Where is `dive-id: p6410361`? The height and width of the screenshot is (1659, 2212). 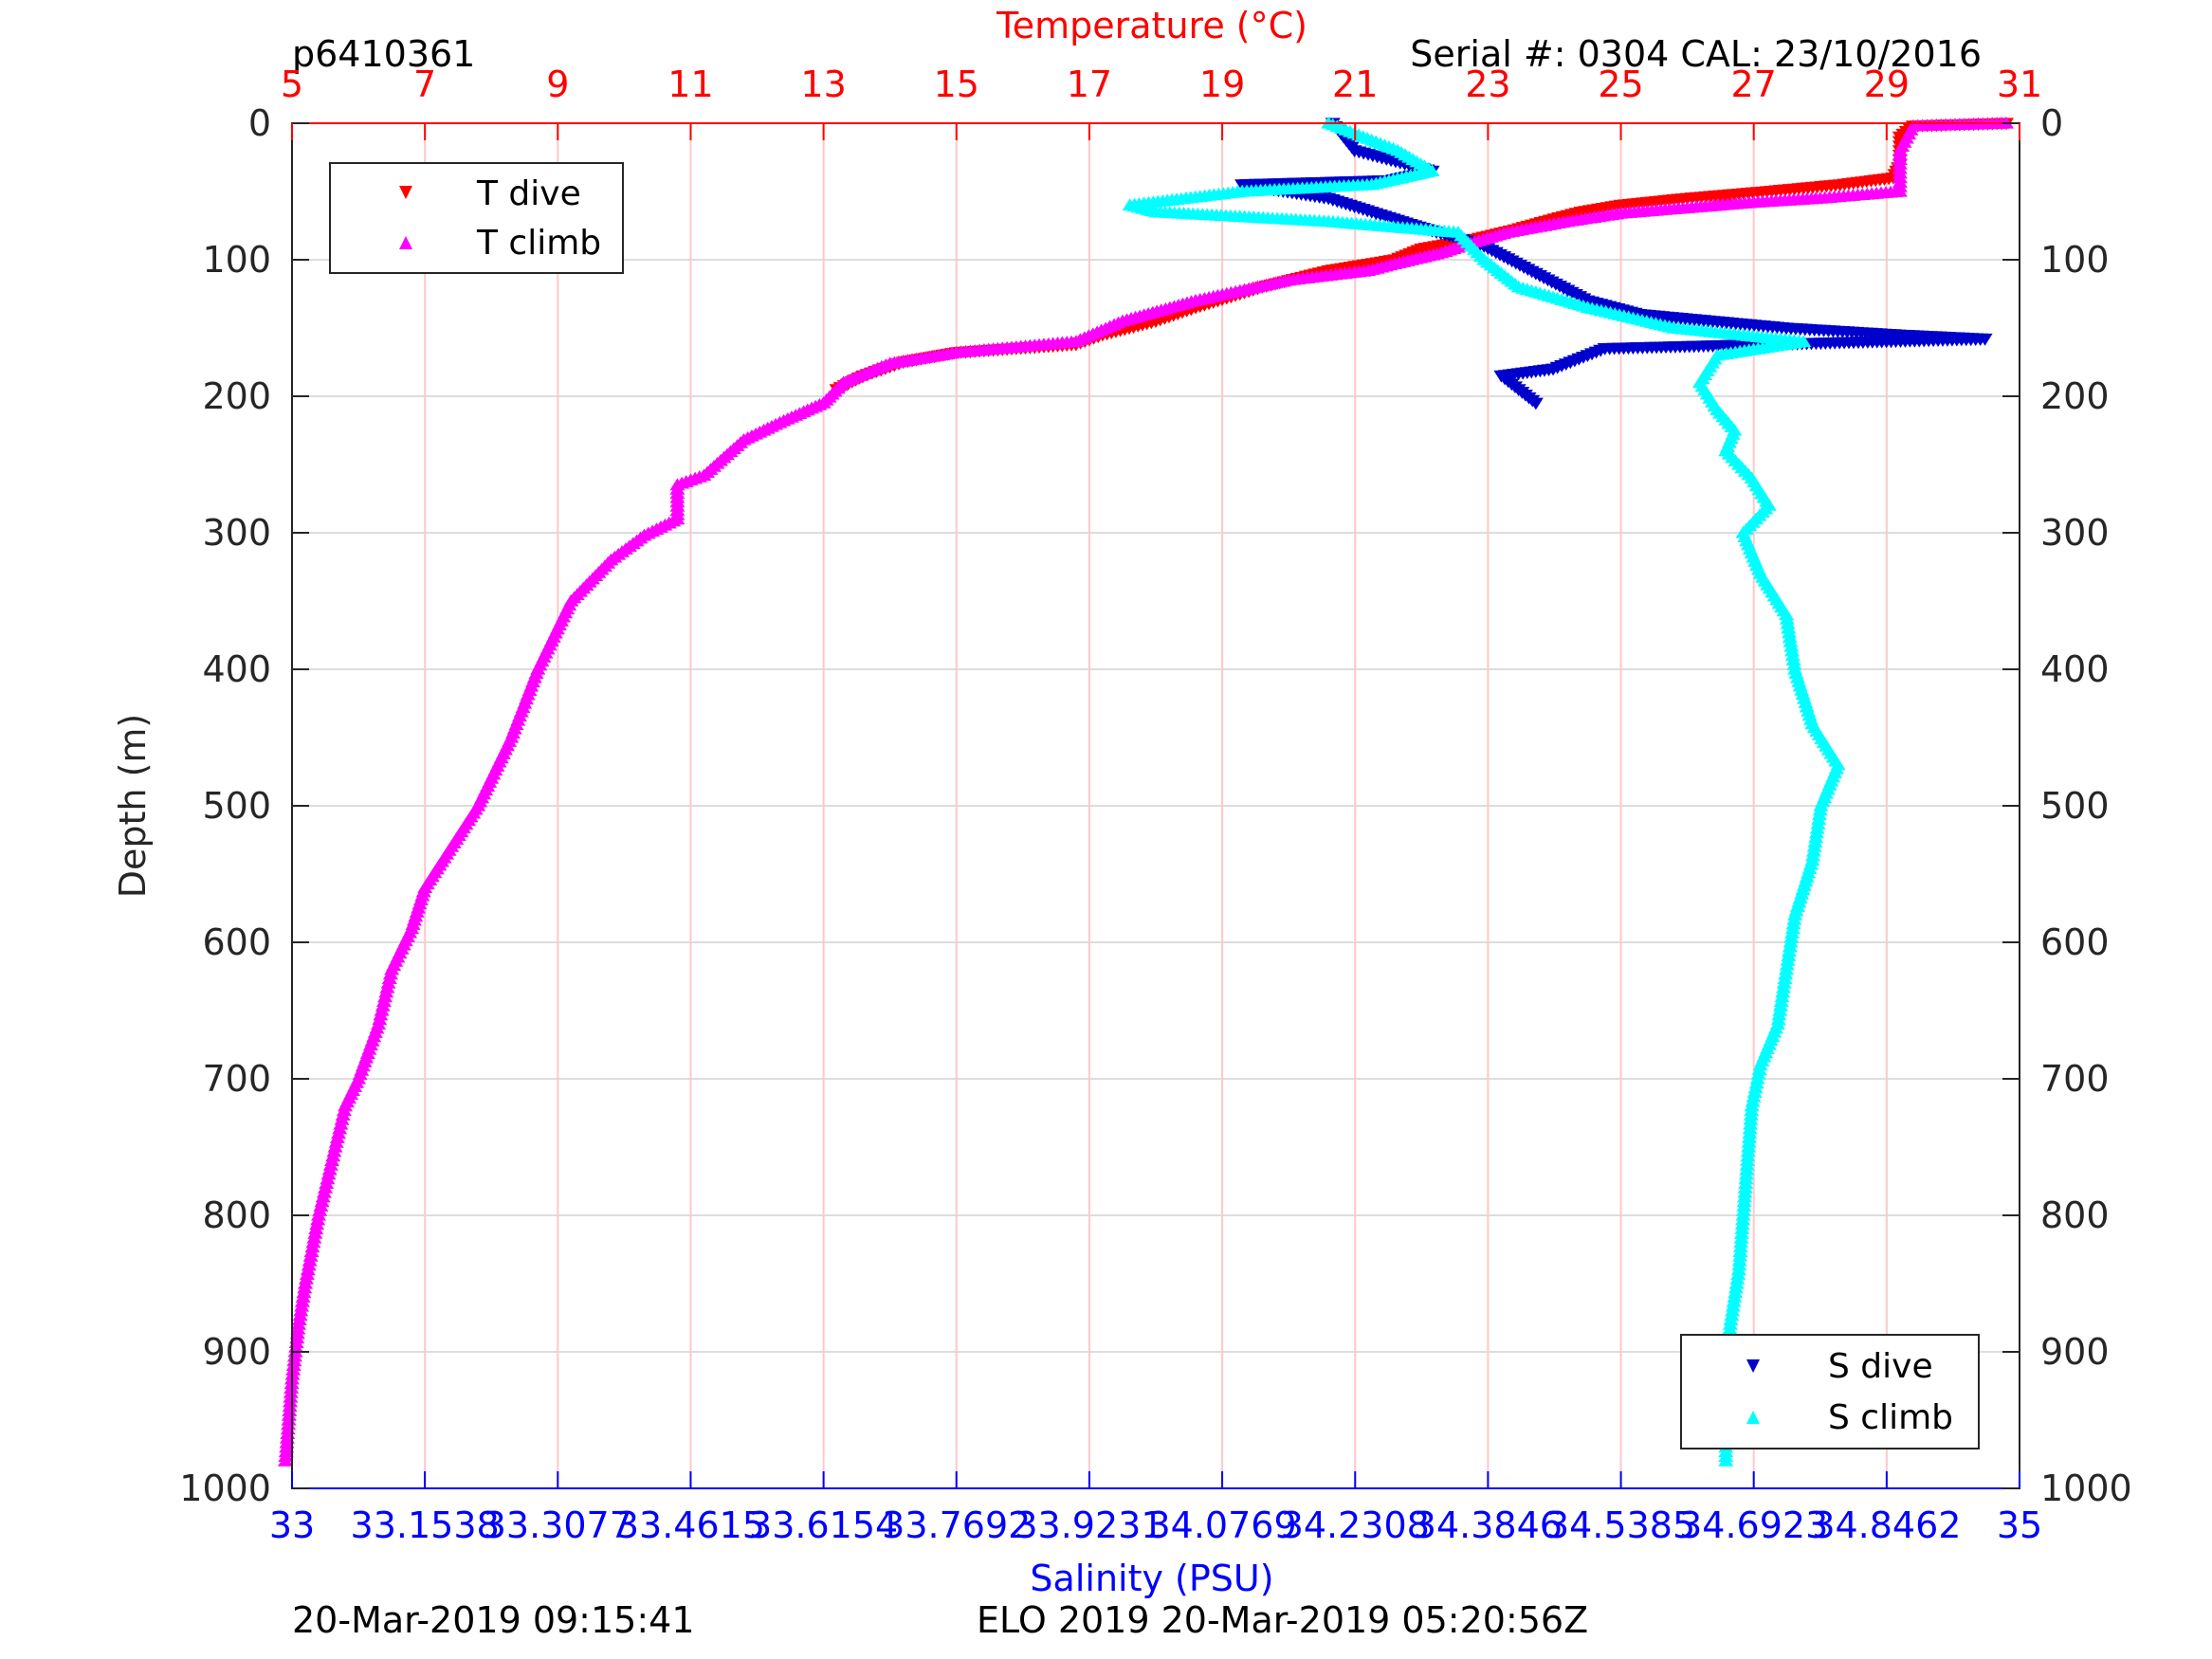
dive-id: p6410361 is located at coordinates (383, 54).